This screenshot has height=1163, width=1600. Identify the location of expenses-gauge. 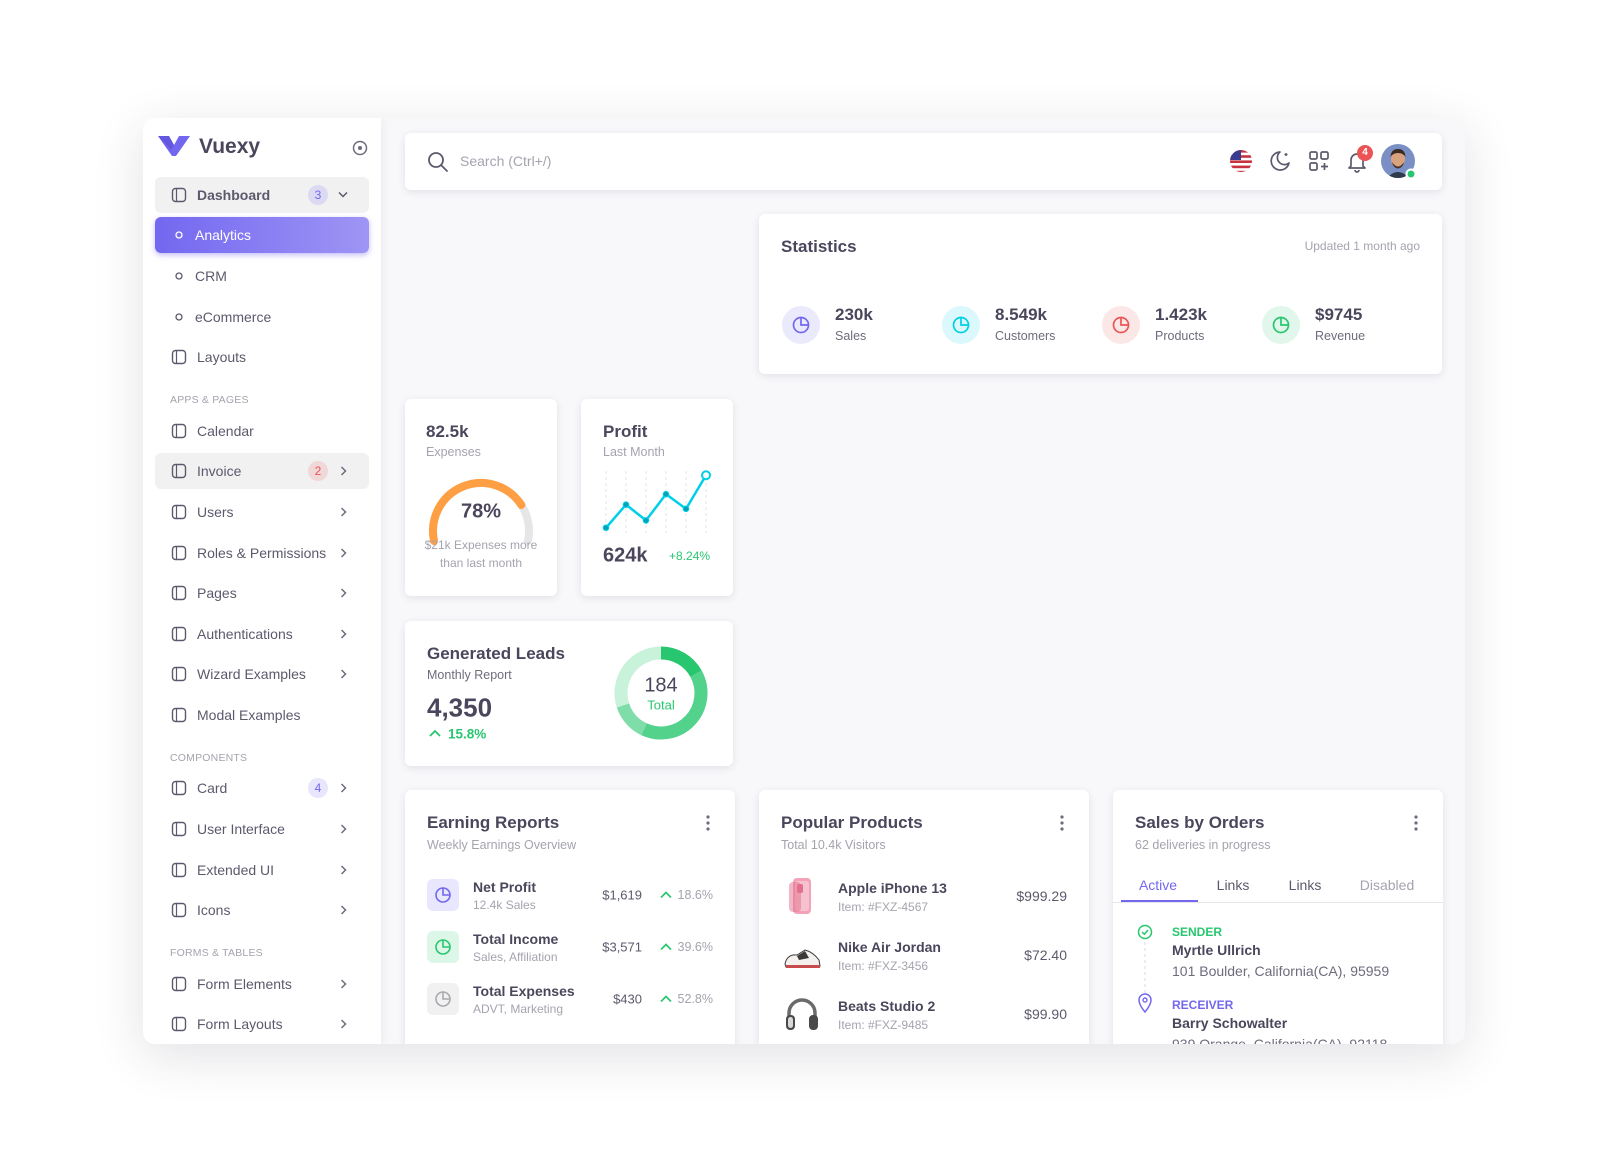
(481, 512).